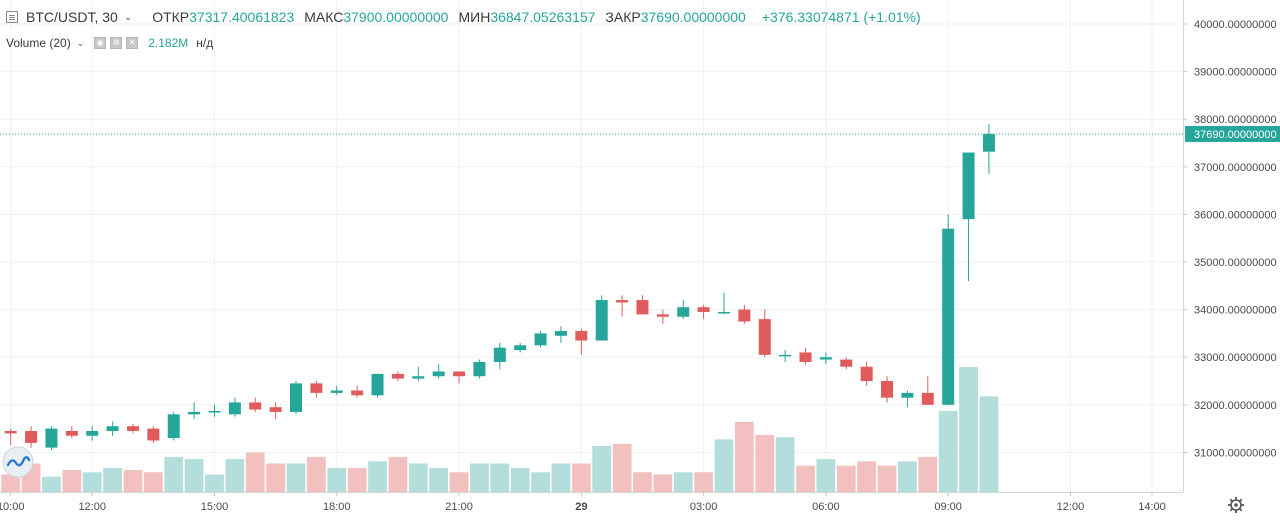 This screenshot has height=527, width=1280. Describe the element at coordinates (1235, 215) in the screenshot. I see `price-tick-label: 36000.00000000` at that location.